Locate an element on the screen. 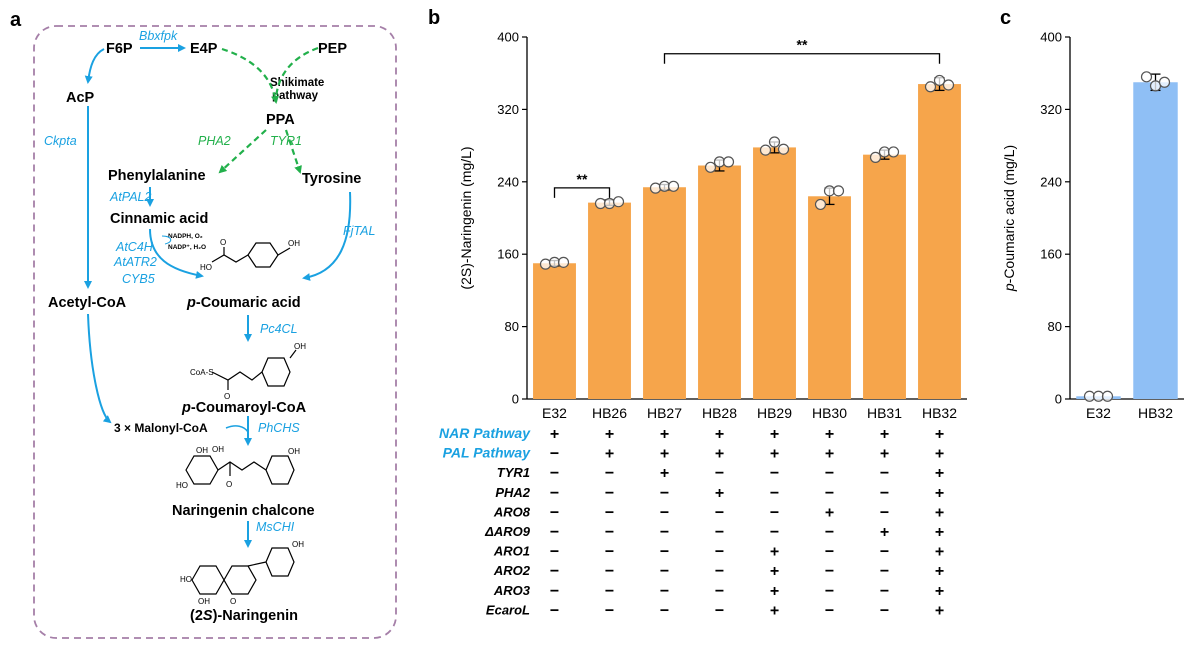 The image size is (1200, 653). arrow-f6p-acp is located at coordinates (94, 66).